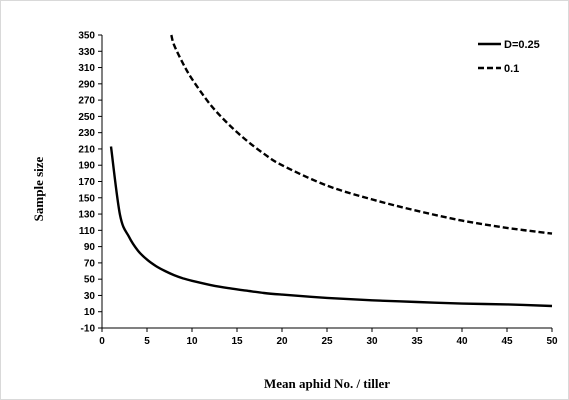 Image resolution: width=569 pixels, height=400 pixels. I want to click on y-tick-label: 10, so click(90, 312).